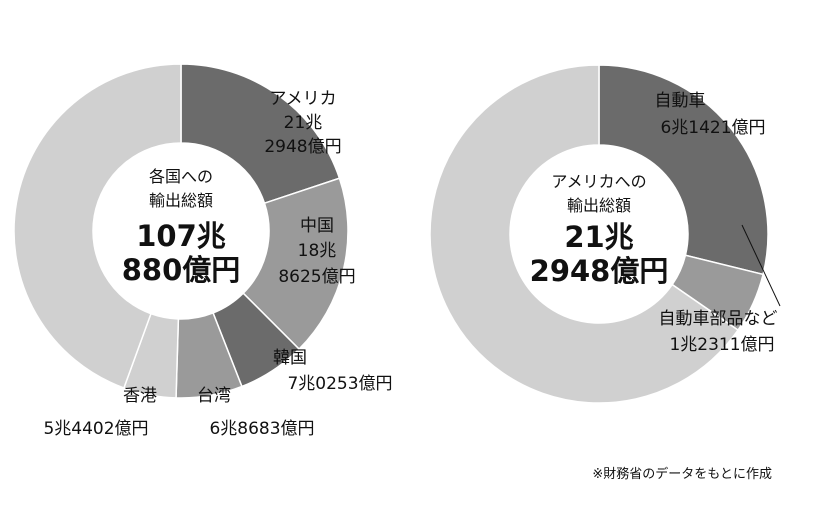  I want to click on center1-total-1: 107兆, so click(181, 236).